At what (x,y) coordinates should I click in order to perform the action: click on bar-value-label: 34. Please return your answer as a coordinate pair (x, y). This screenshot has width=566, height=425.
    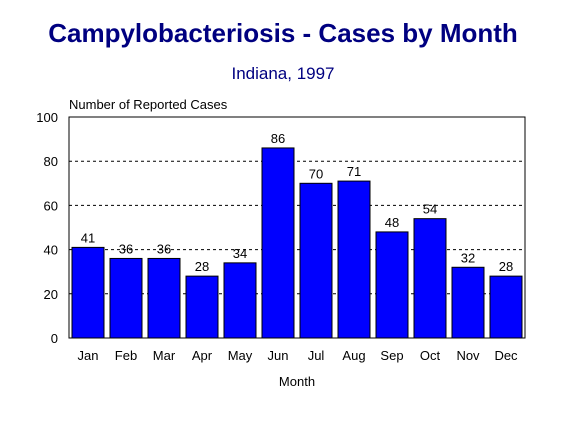
    Looking at the image, I should click on (240, 253).